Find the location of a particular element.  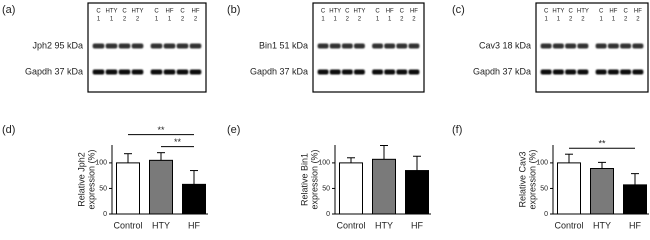

row-label: Cav3 18 kDa is located at coordinates (505, 45).